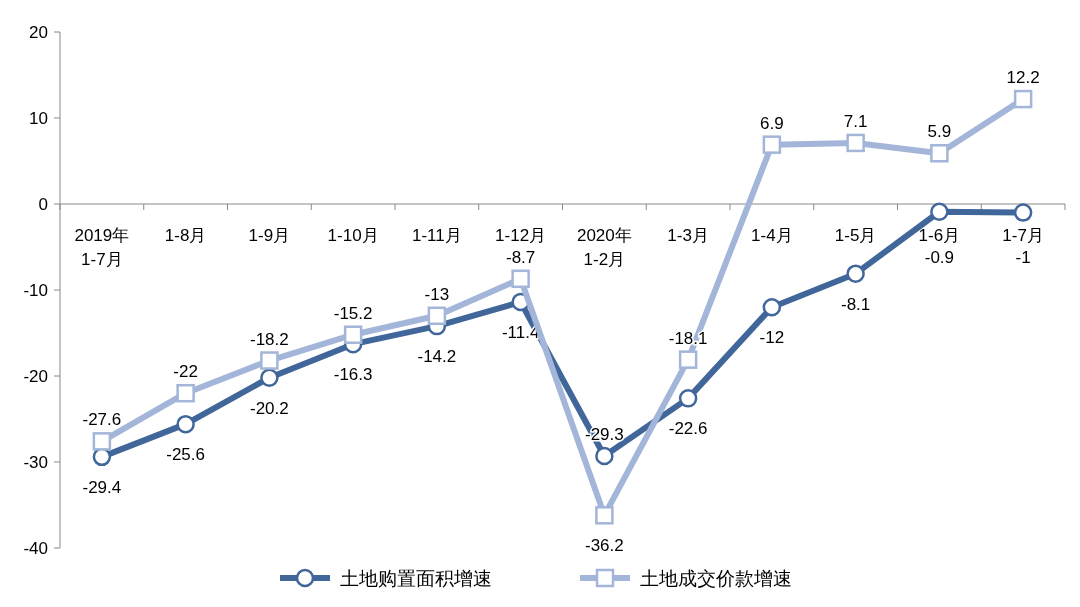  What do you see at coordinates (437, 294) in the screenshot?
I see `data-label: -13` at bounding box center [437, 294].